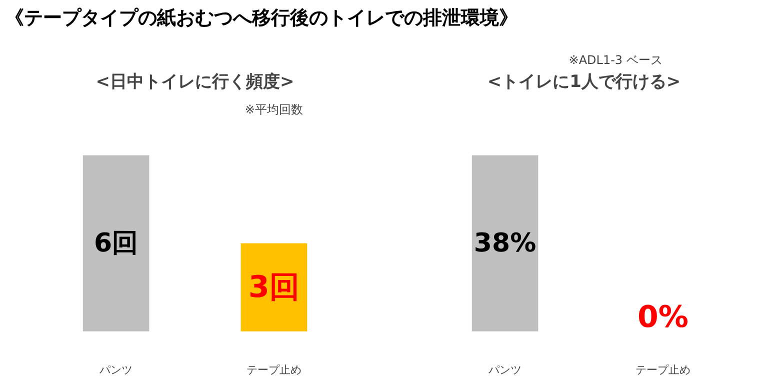 The height and width of the screenshot is (389, 779). I want to click on text: ※ADL1-3 ベース, so click(615, 60).